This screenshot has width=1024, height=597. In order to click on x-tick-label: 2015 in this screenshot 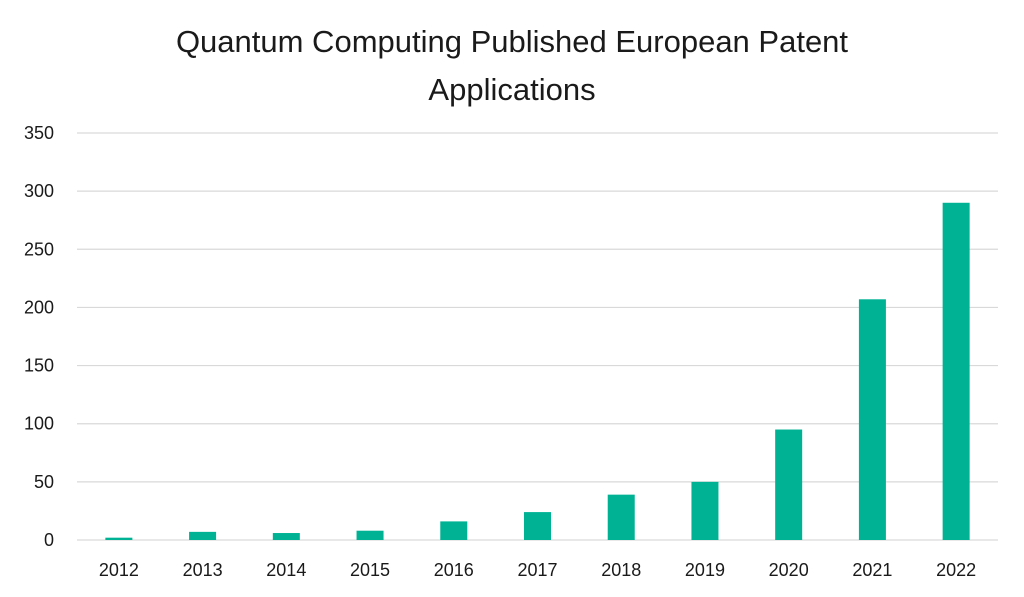, I will do `click(370, 570)`.